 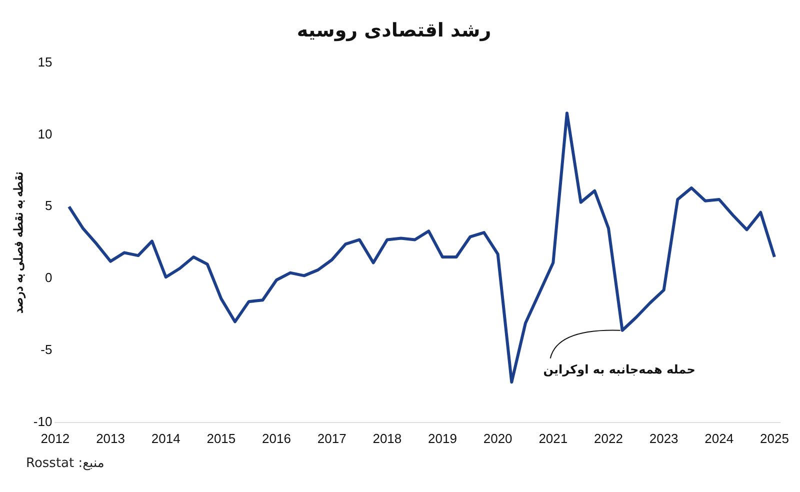 I want to click on x-tick-label: 2025, so click(x=774, y=438).